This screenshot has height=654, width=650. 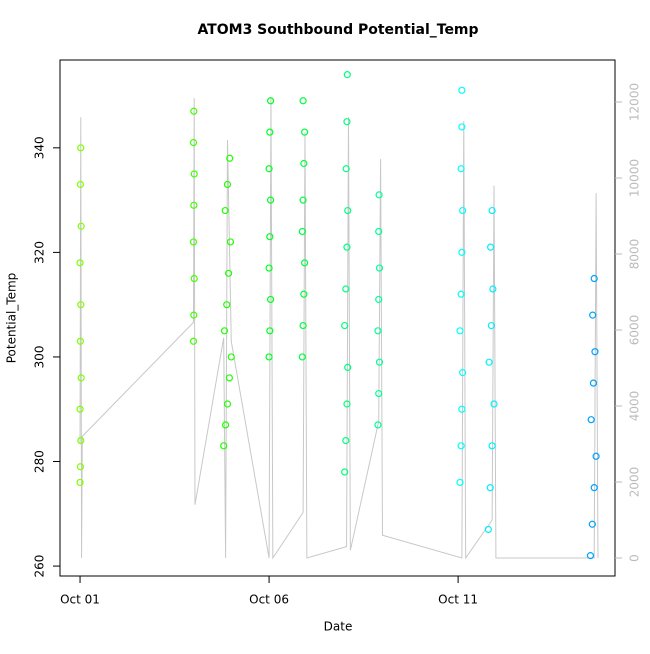 I want to click on y2-tick-label: 0, so click(x=635, y=558).